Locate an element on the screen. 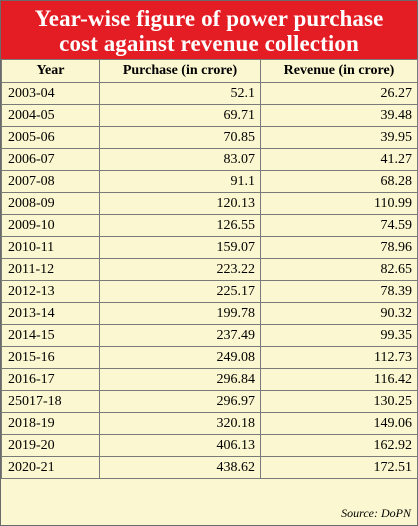 This screenshot has width=418, height=526. cell-purchase: 406.13 is located at coordinates (180, 445).